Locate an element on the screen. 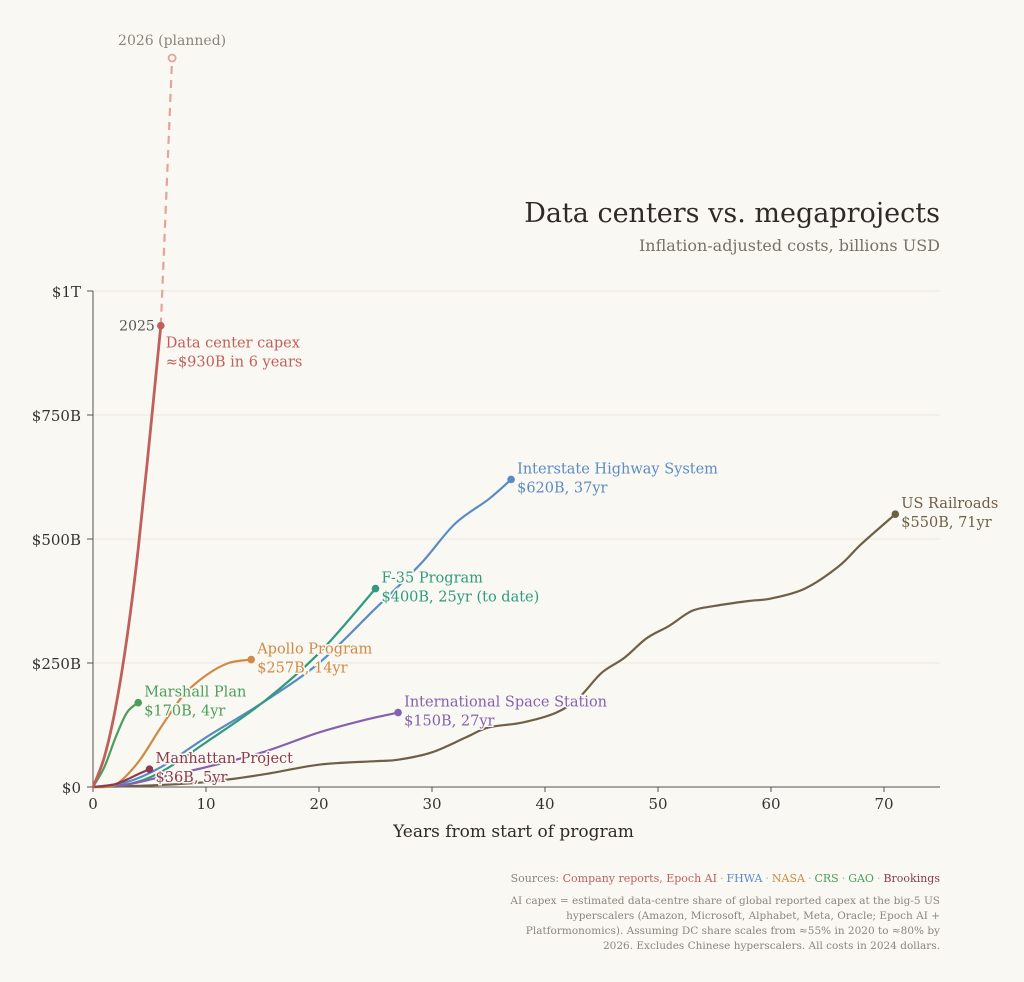  series-line-highway is located at coordinates (302, 633).